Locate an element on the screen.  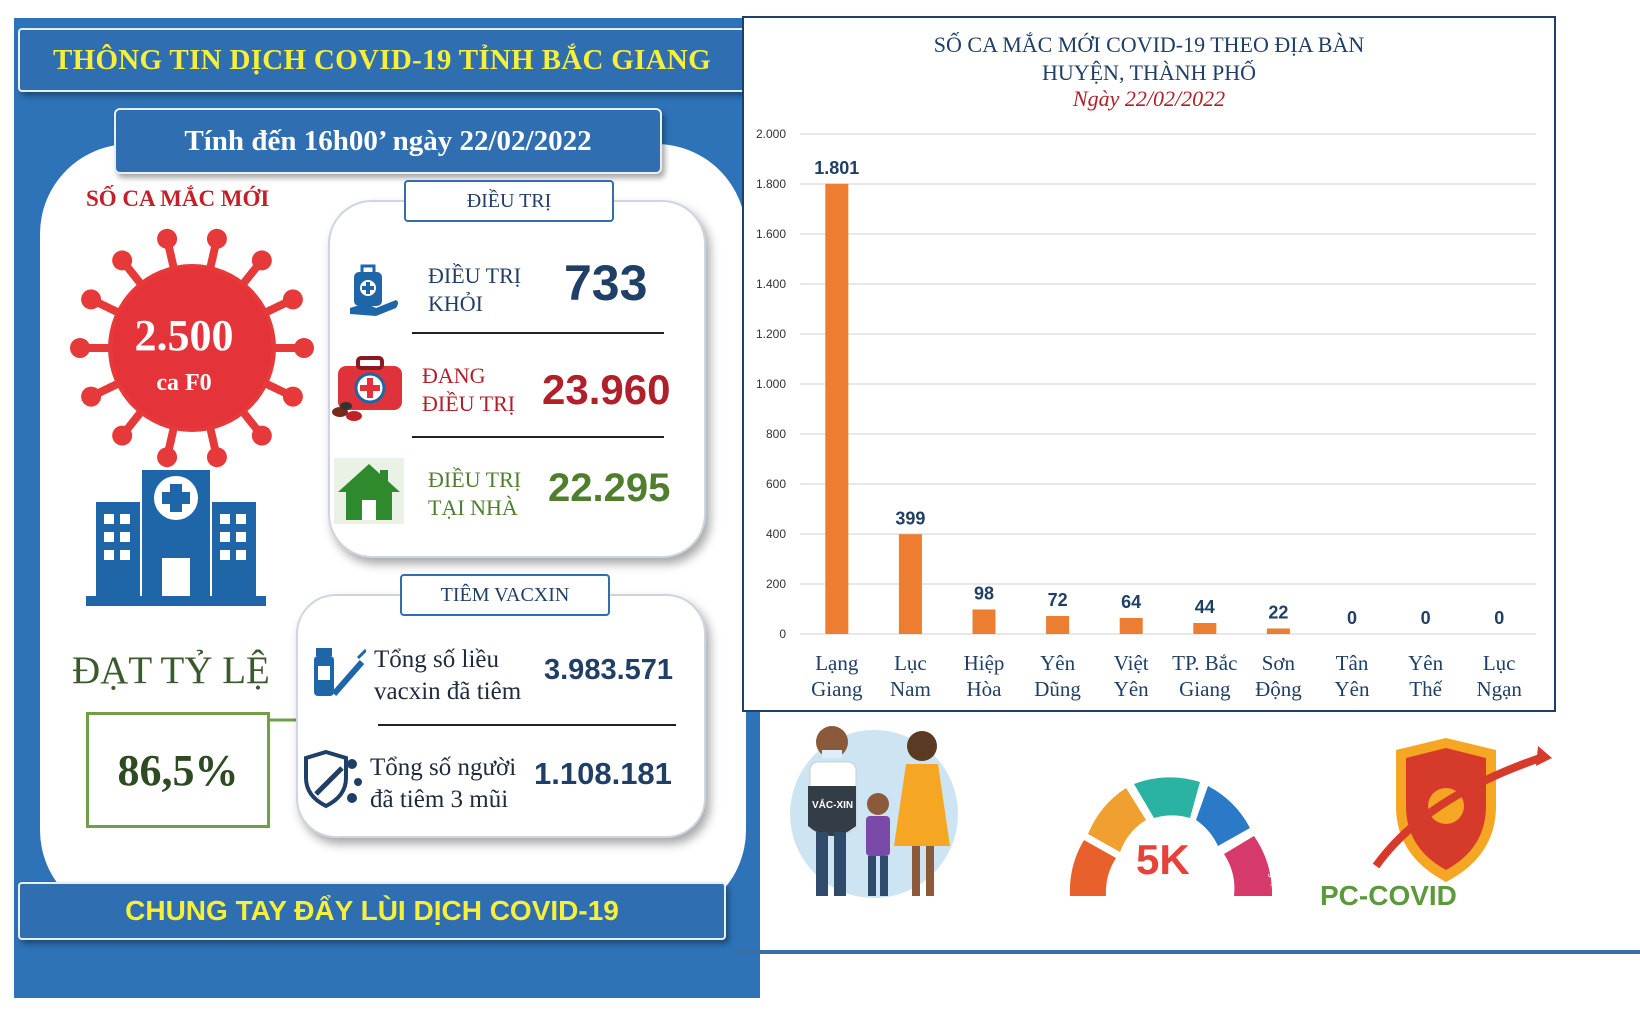
active-label: ĐANG ĐIỀU TRỊ is located at coordinates (469, 389).